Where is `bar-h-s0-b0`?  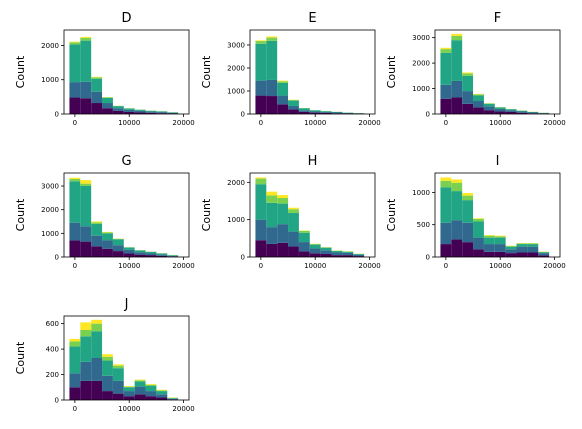
bar-h-s0-b0 is located at coordinates (261, 248).